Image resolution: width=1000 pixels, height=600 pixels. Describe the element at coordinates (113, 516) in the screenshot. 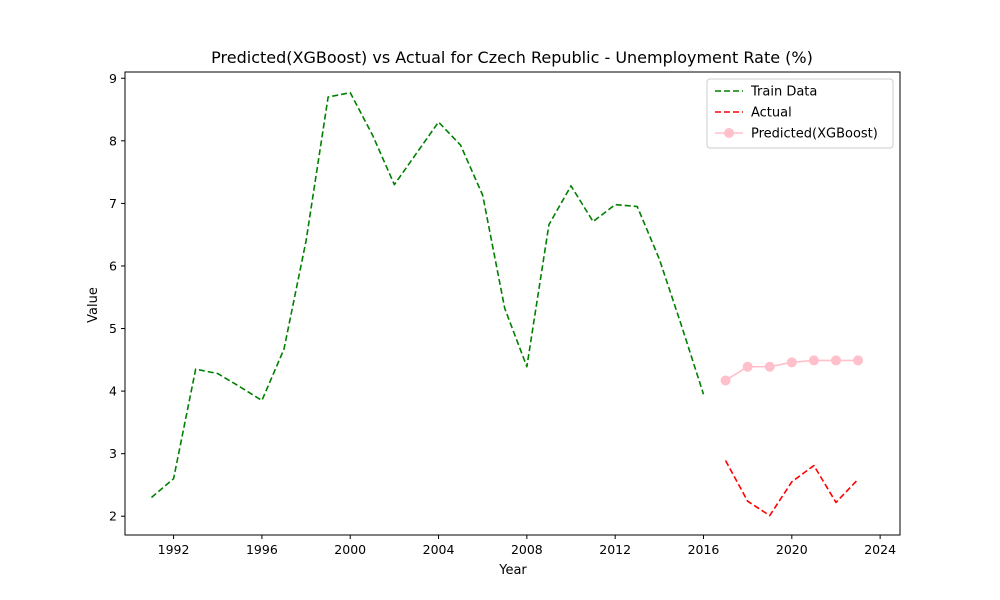

I see `y-tick-label: 2` at that location.